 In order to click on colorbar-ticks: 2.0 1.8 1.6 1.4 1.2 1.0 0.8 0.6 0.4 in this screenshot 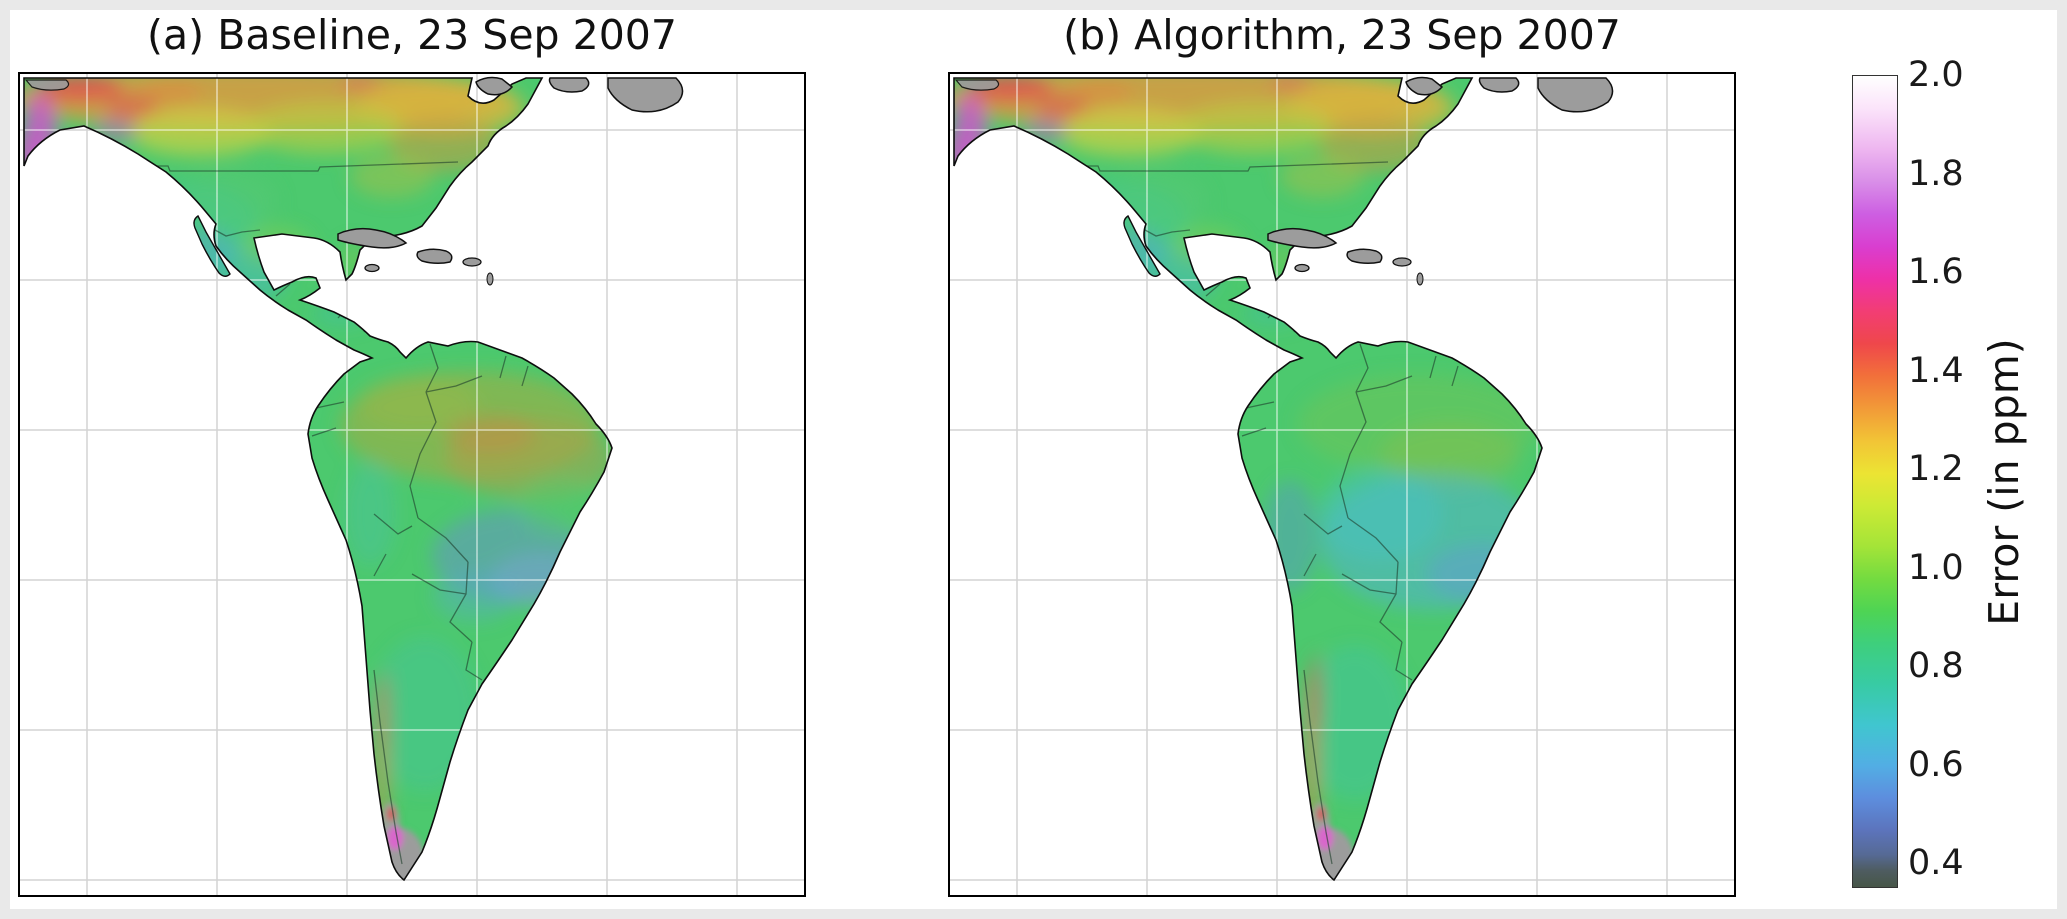, I will do `click(1955, 471)`.